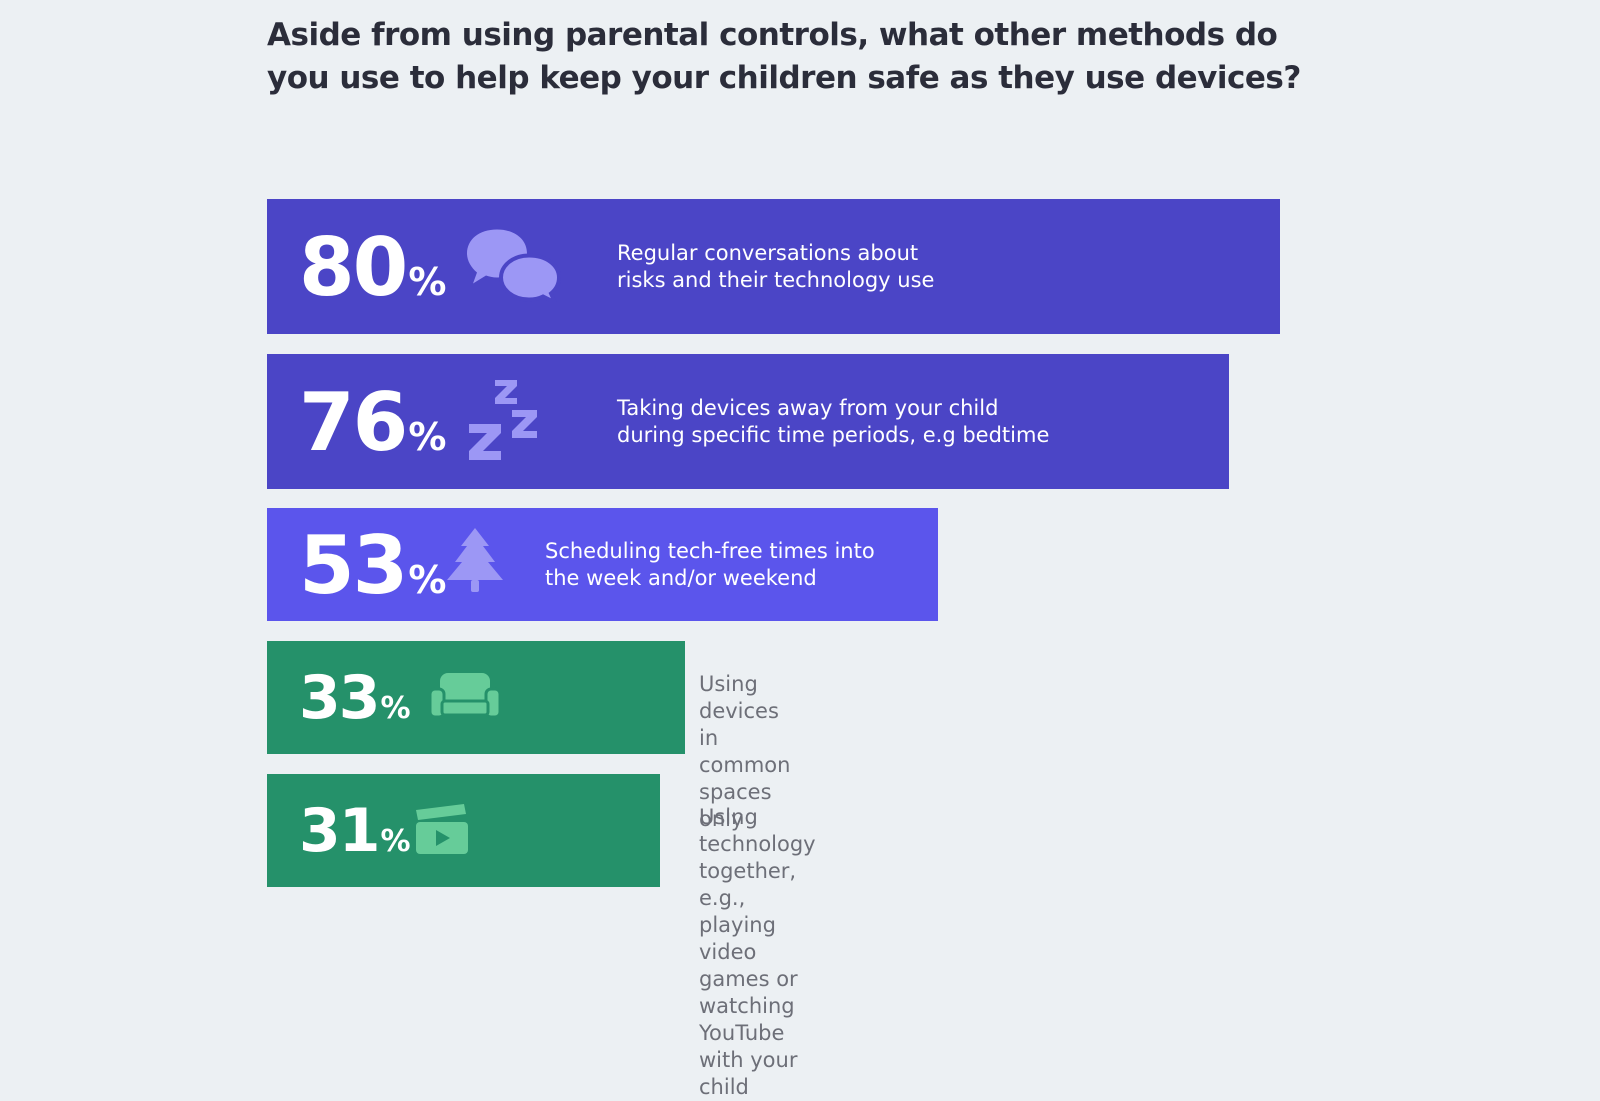 This screenshot has width=1600, height=1101. What do you see at coordinates (504, 421) in the screenshot?
I see `sleep-zzz-icon` at bounding box center [504, 421].